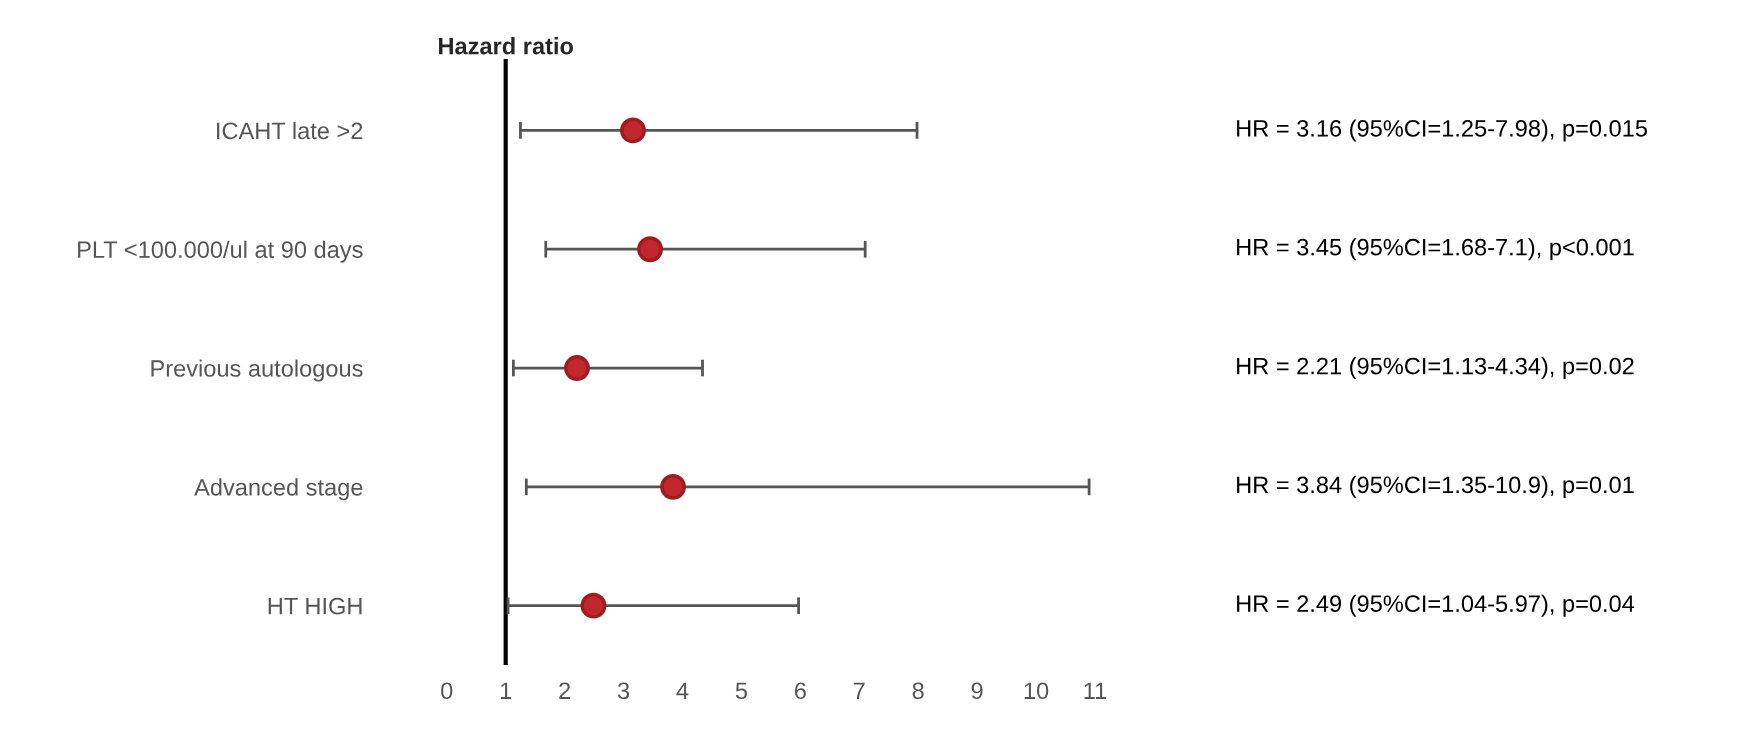 This screenshot has height=739, width=1752. Describe the element at coordinates (1436, 605) in the screenshot. I see `text: HR = 2.49 (95%CI=1.04-5.97), p=0.04` at that location.